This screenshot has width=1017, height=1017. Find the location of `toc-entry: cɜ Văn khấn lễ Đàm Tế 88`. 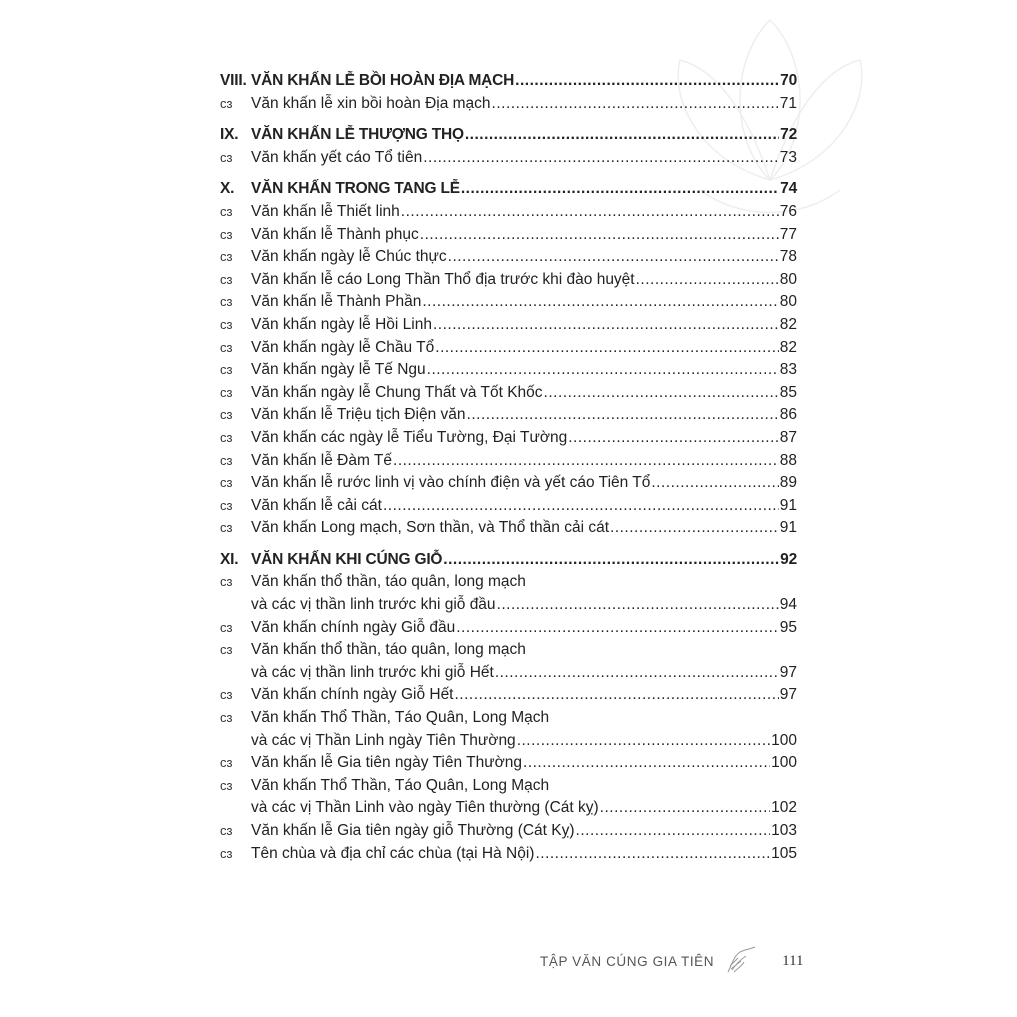

toc-entry: cɜ Văn khấn lễ Đàm Tế 88 is located at coordinates (508, 461).